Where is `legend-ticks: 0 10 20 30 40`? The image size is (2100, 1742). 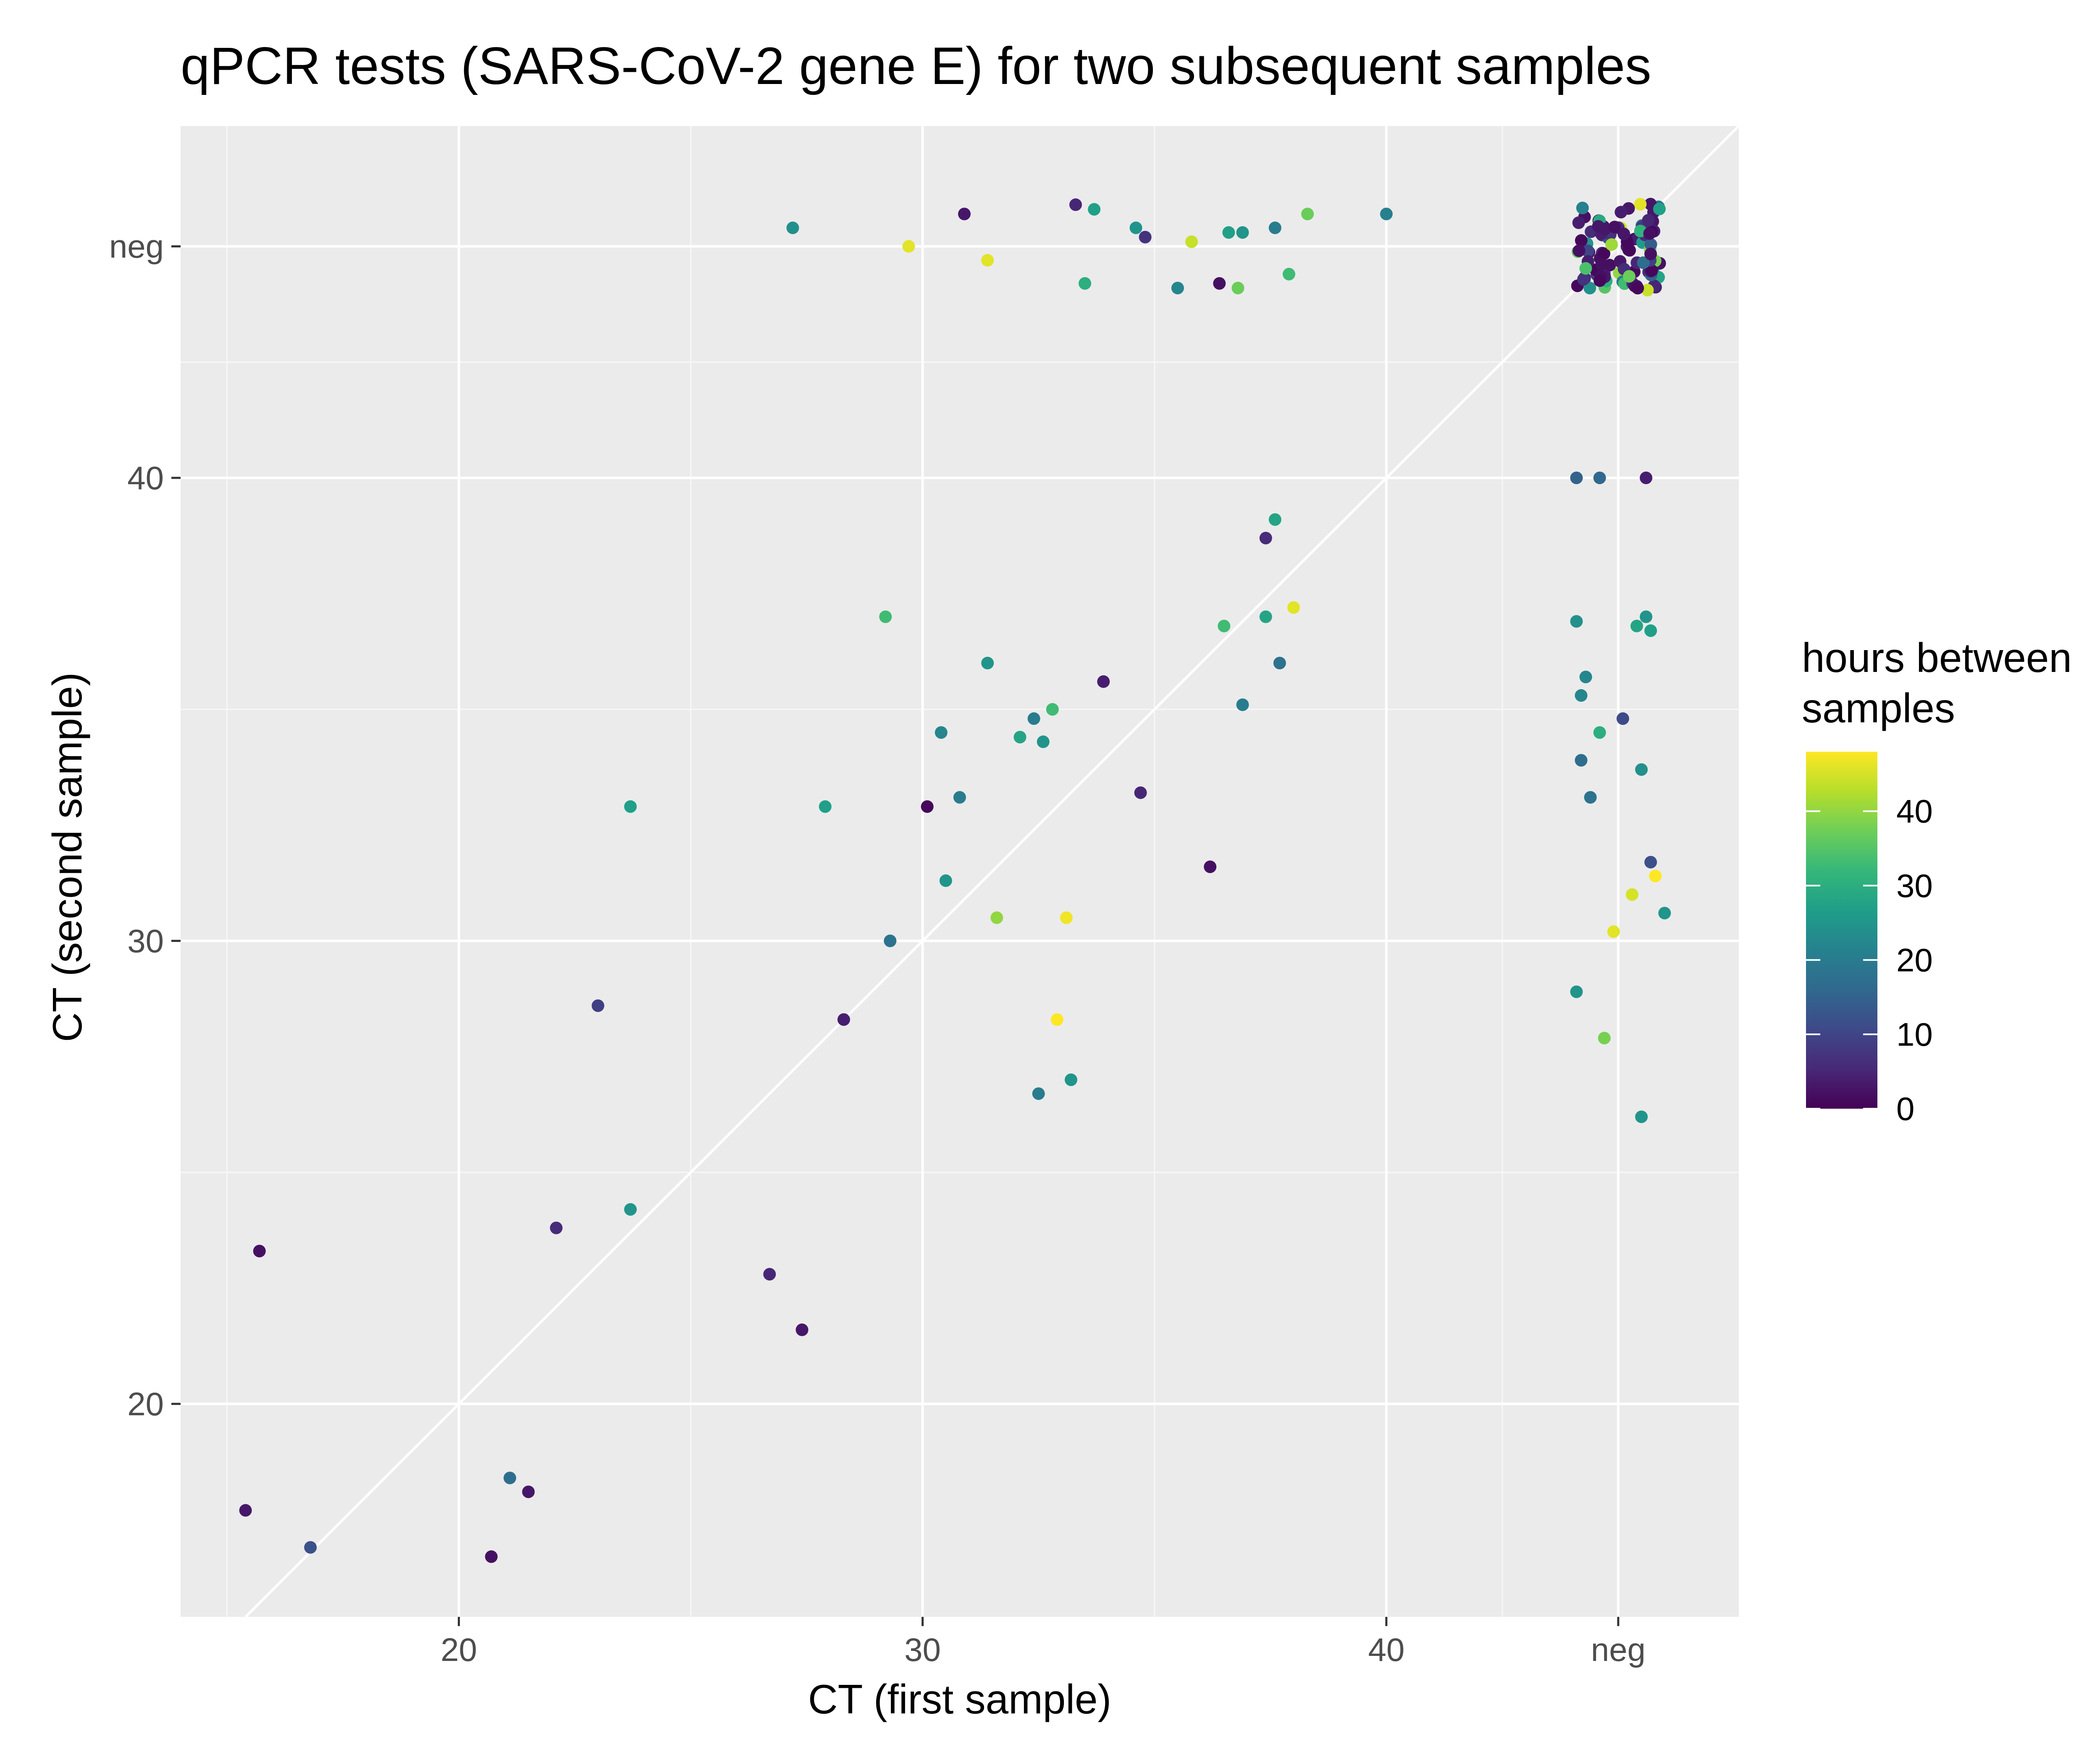 legend-ticks: 0 10 20 30 40 is located at coordinates (1869, 960).